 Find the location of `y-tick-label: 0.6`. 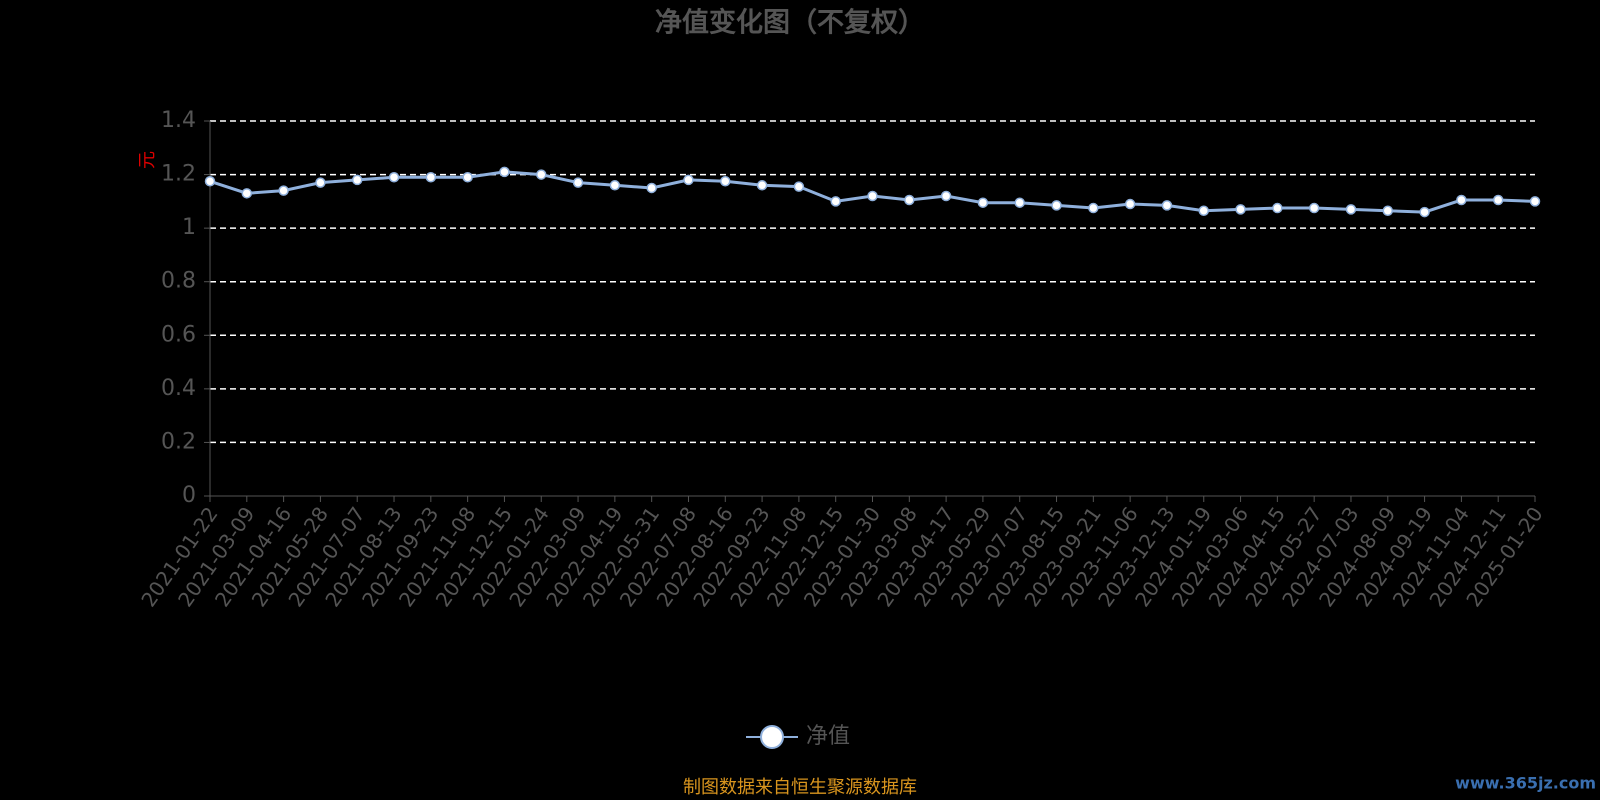

y-tick-label: 0.6 is located at coordinates (178, 334).